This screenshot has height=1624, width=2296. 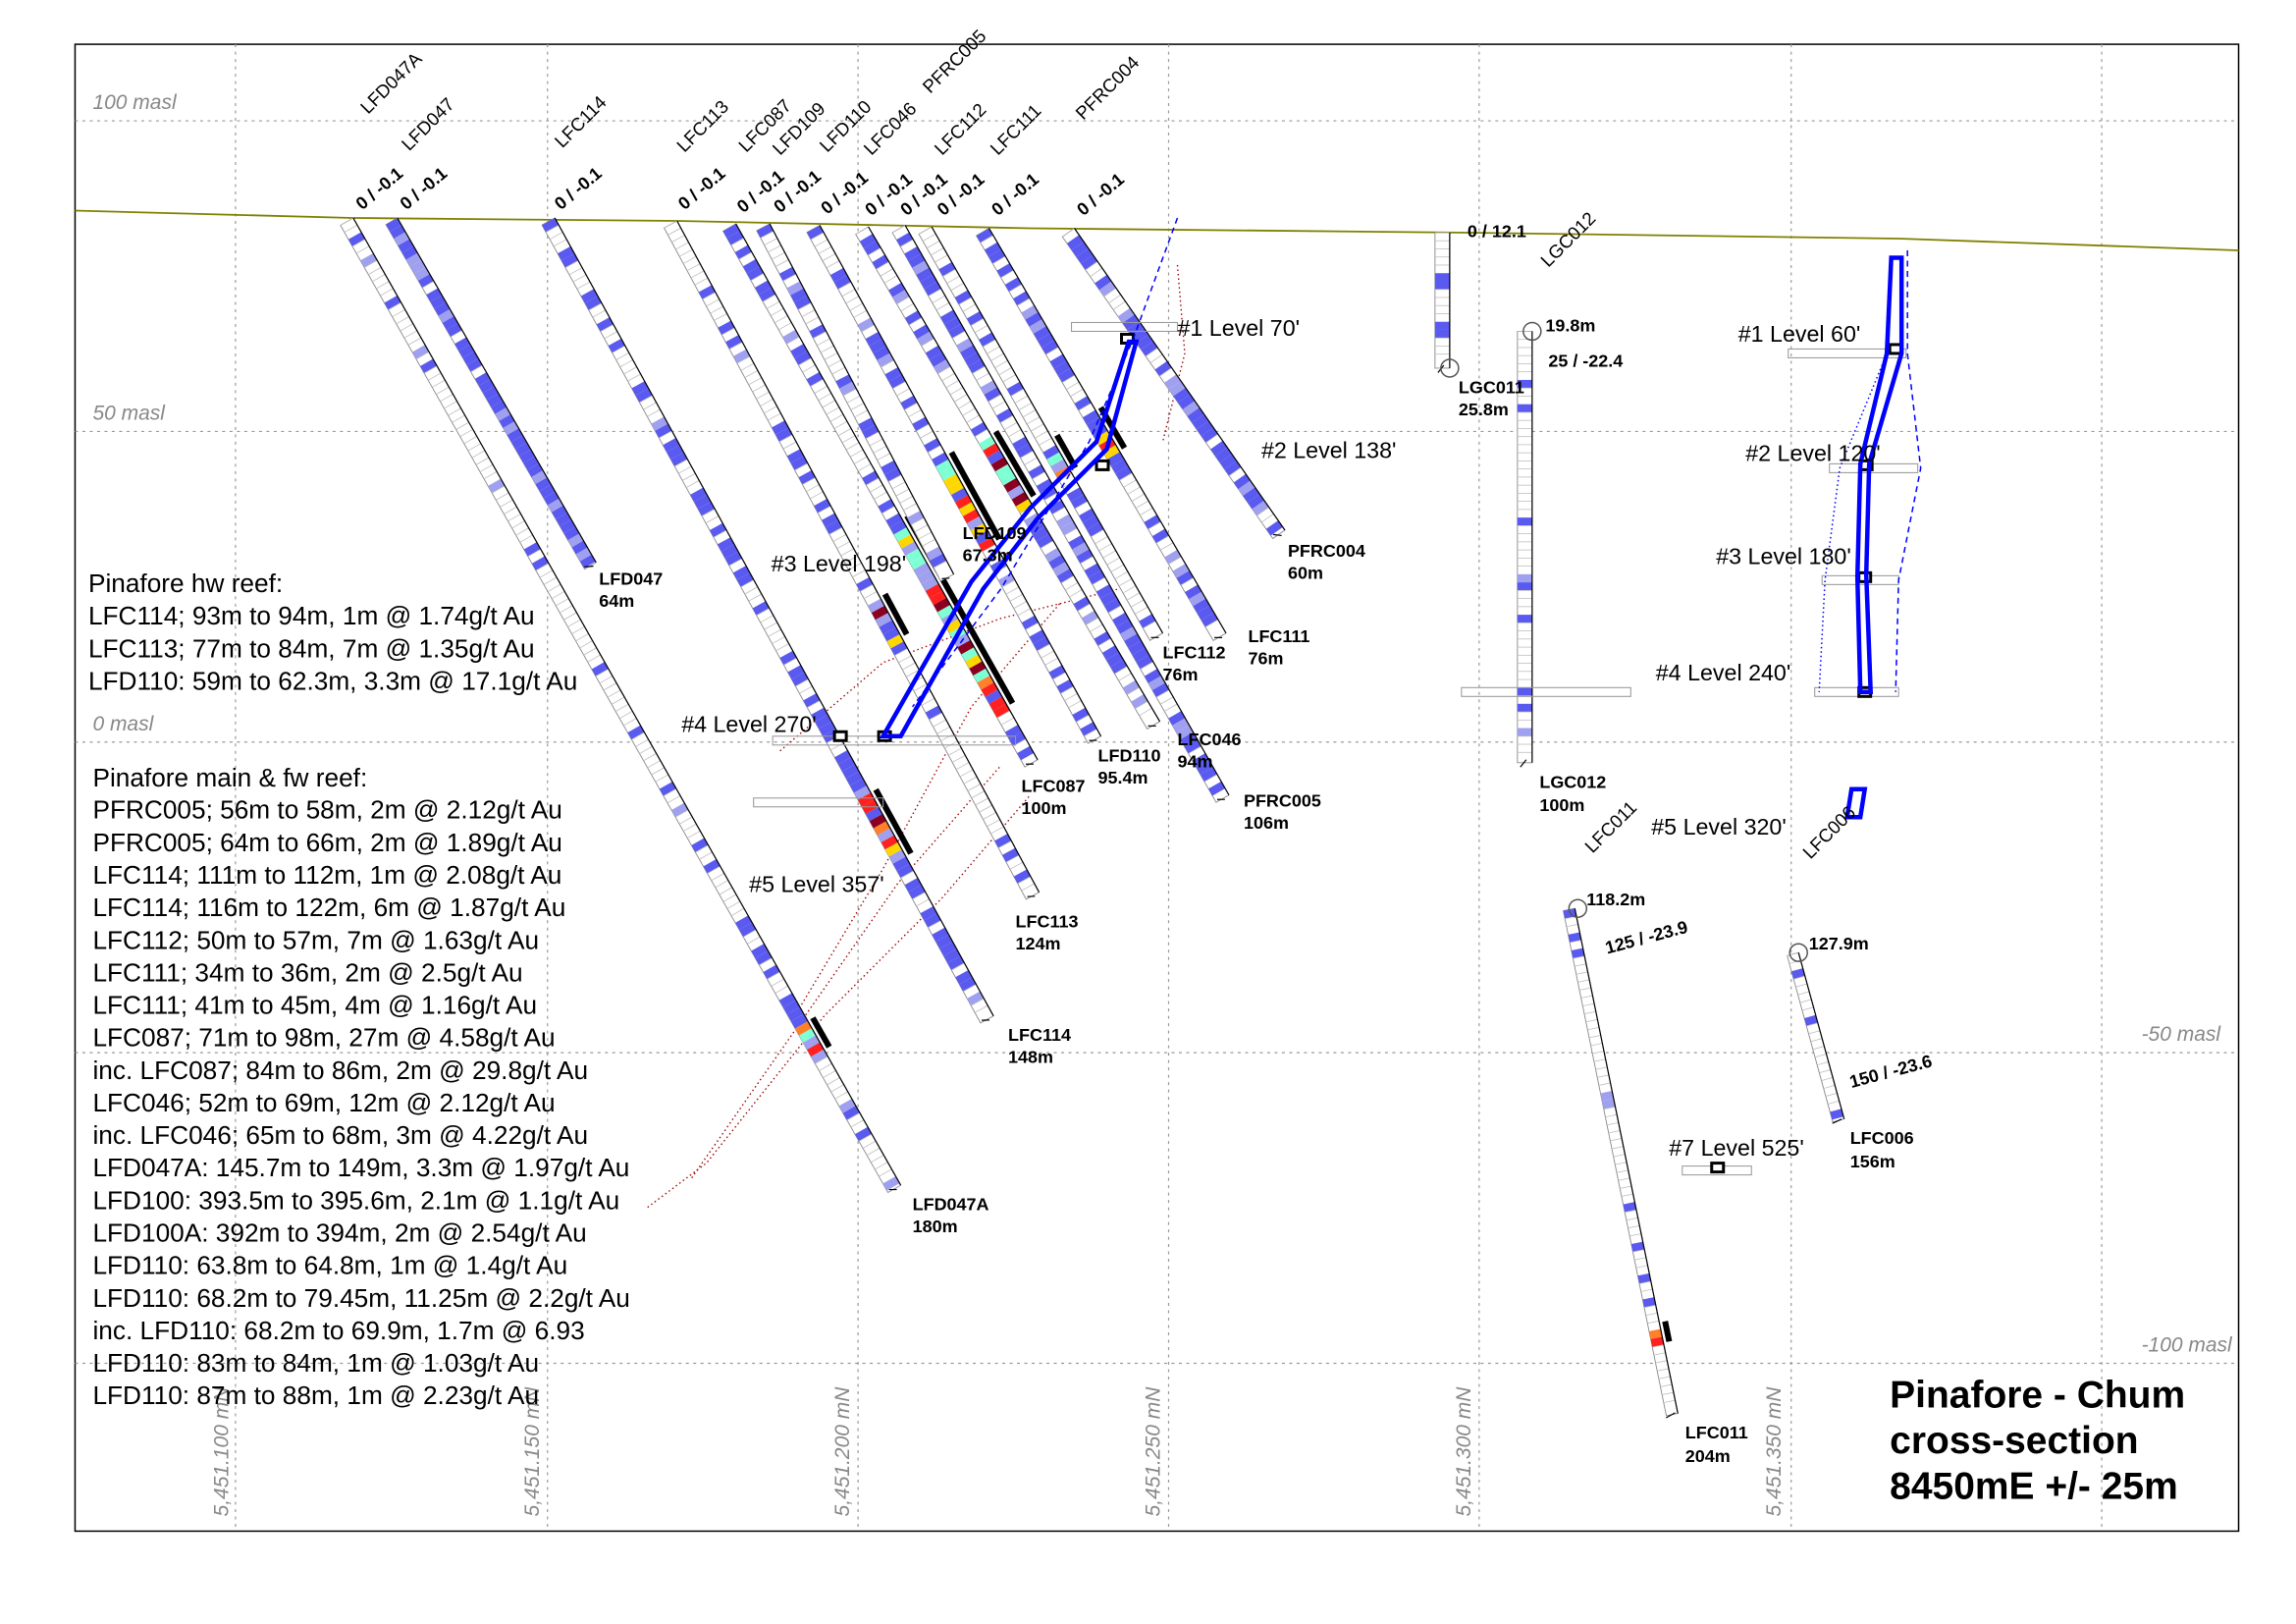 What do you see at coordinates (954, 484) in the screenshot?
I see `drillhole-lfd110` at bounding box center [954, 484].